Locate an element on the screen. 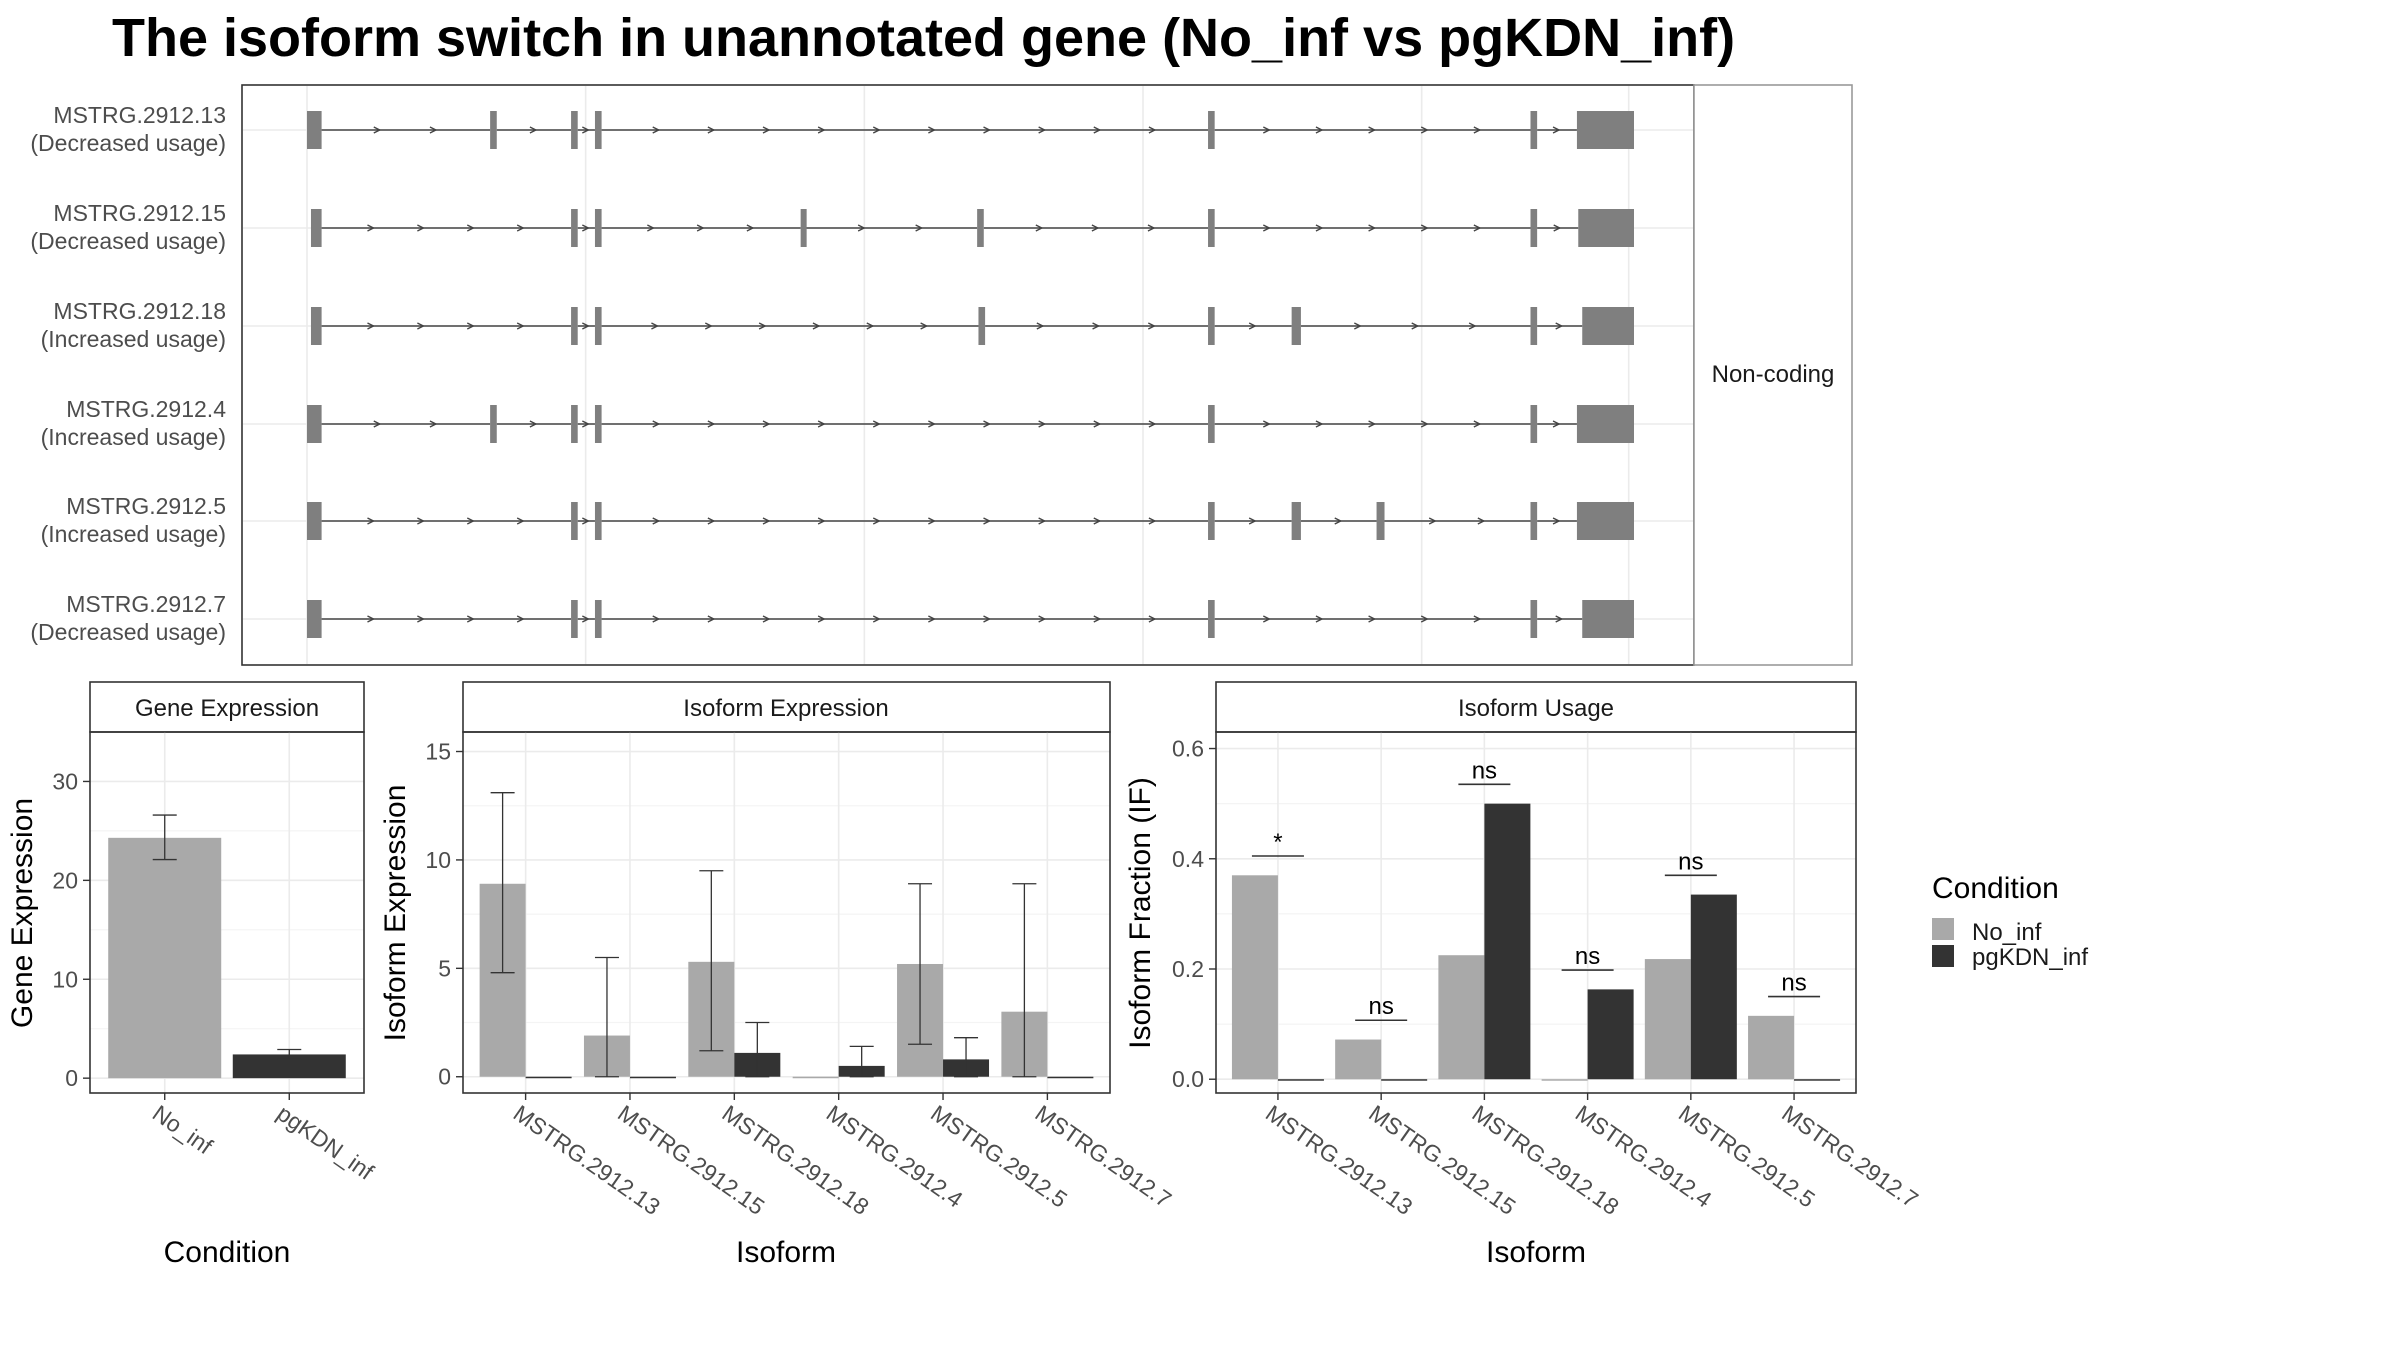 The width and height of the screenshot is (2400, 1350). isoform-expression-strip is located at coordinates (786, 707).